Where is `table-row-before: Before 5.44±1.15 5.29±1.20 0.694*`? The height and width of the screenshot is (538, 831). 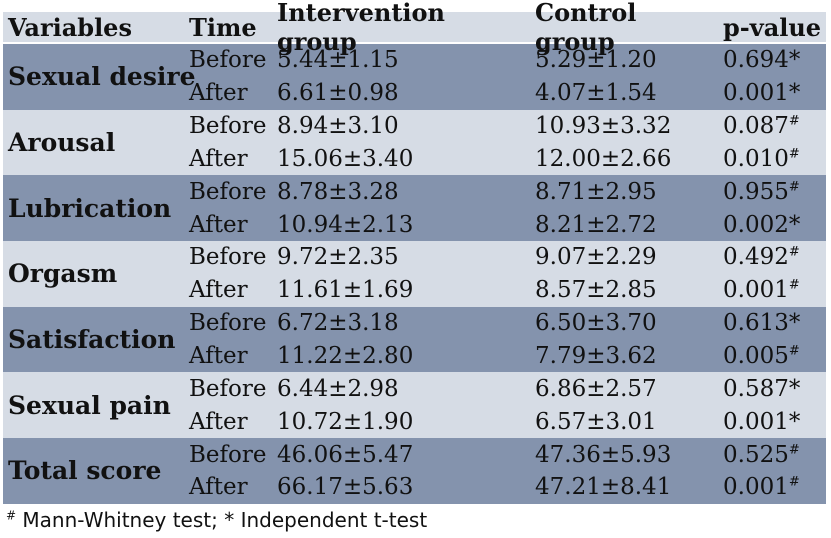 table-row-before: Before 5.44±1.15 5.29±1.20 0.694* is located at coordinates (506, 60).